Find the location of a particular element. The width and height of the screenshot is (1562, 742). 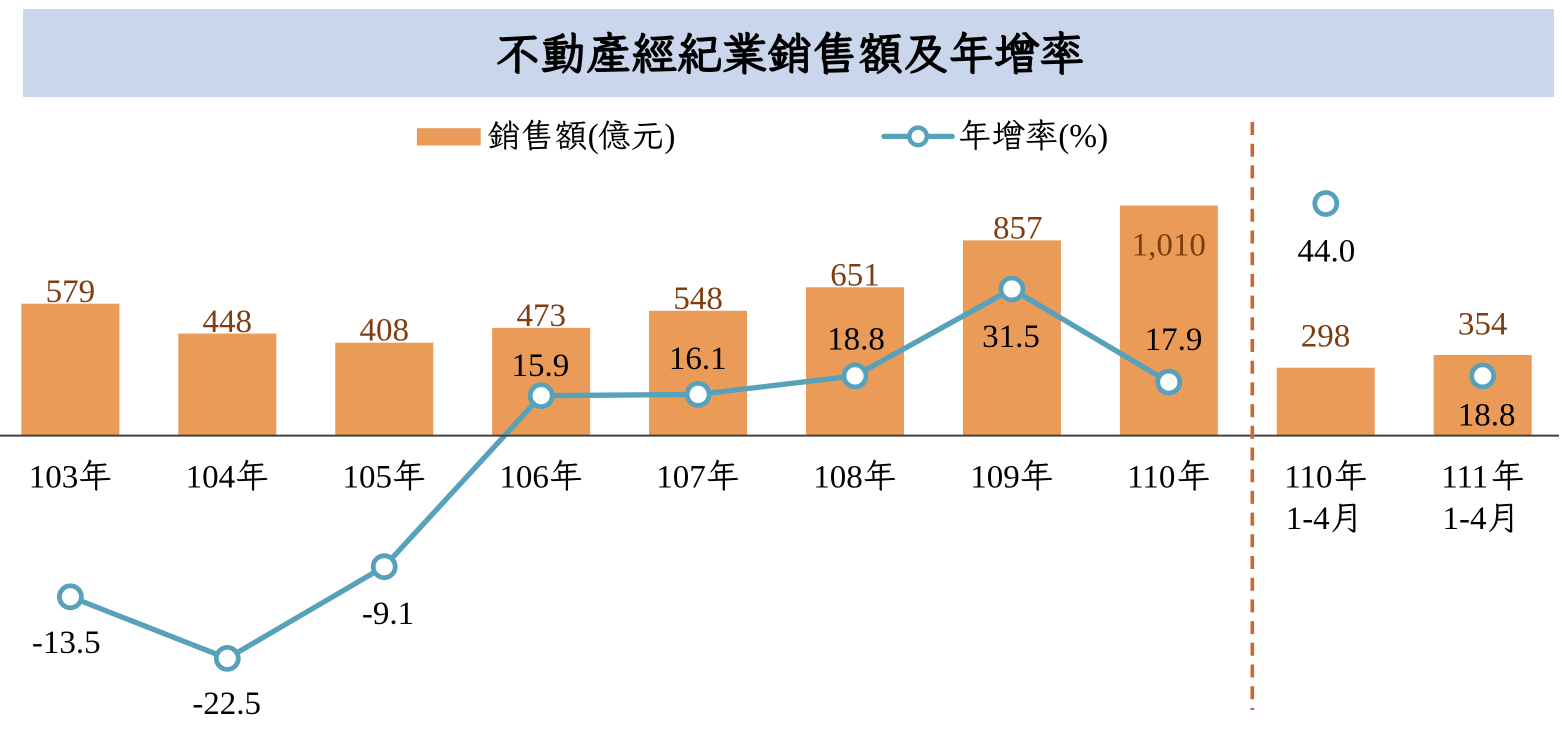

svg-text: -9.1 is located at coordinates (388, 614).